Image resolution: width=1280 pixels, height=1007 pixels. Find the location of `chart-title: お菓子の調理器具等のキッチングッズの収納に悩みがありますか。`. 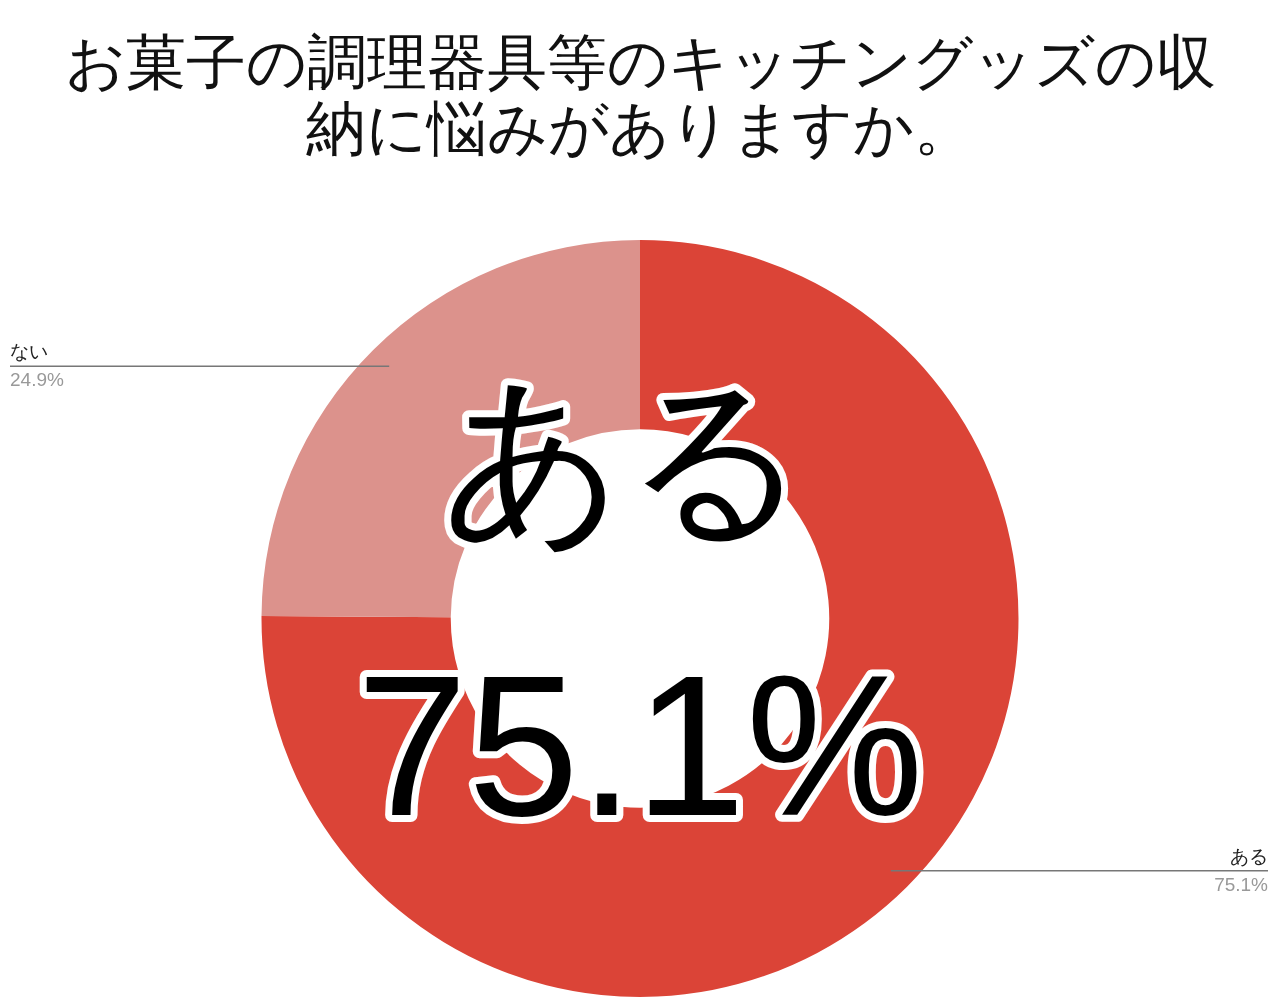

chart-title: お菓子の調理器具等のキッチングッズの収納に悩みがありますか。 is located at coordinates (640, 95).